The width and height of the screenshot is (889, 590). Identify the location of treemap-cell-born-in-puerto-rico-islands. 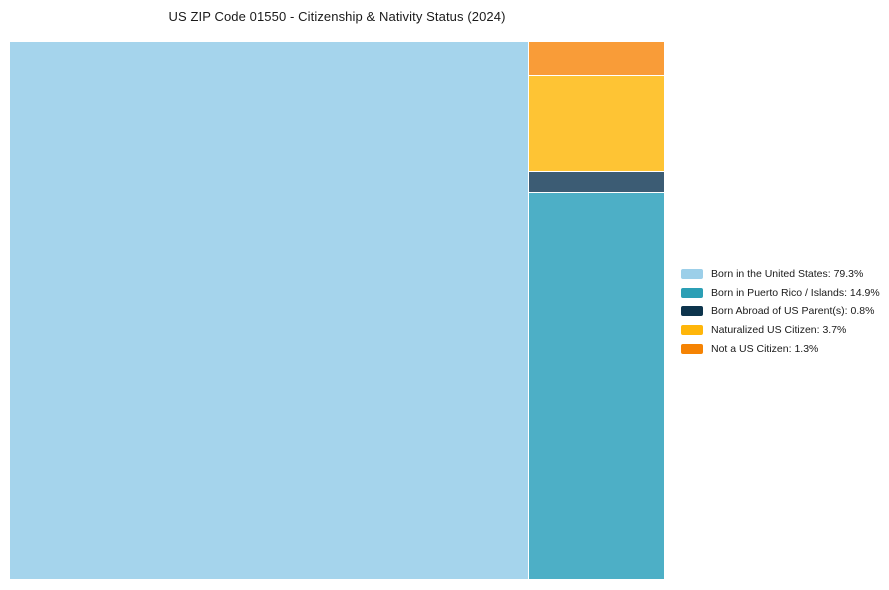
(596, 386).